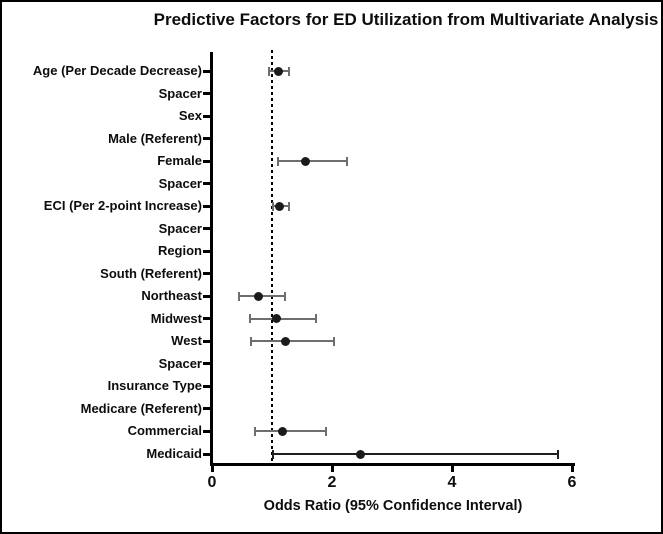  Describe the element at coordinates (211, 258) in the screenshot. I see `y-axis-line` at that location.